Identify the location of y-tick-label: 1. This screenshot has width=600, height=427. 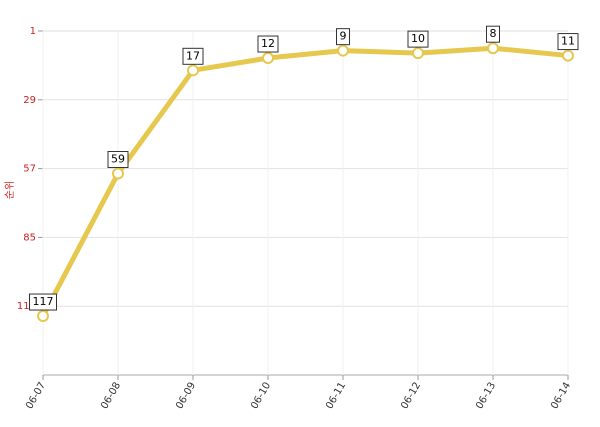
(33, 31).